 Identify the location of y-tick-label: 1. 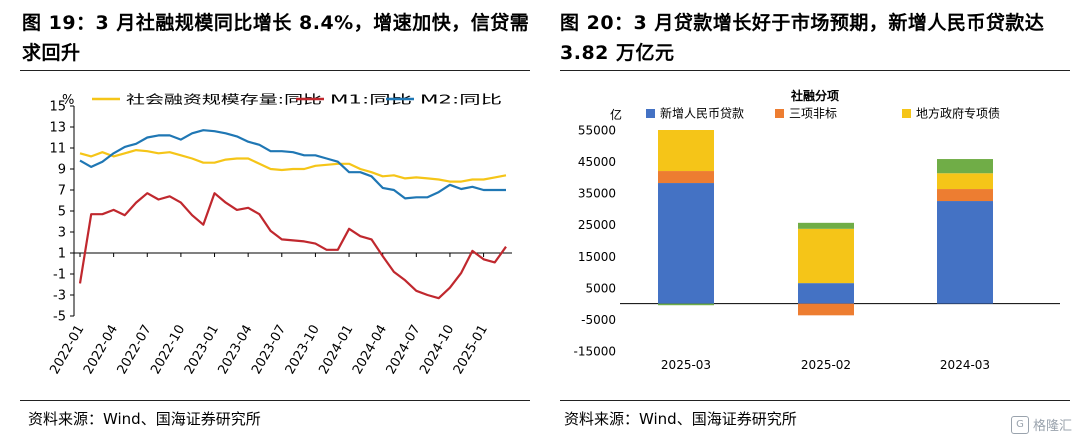
(62, 254).